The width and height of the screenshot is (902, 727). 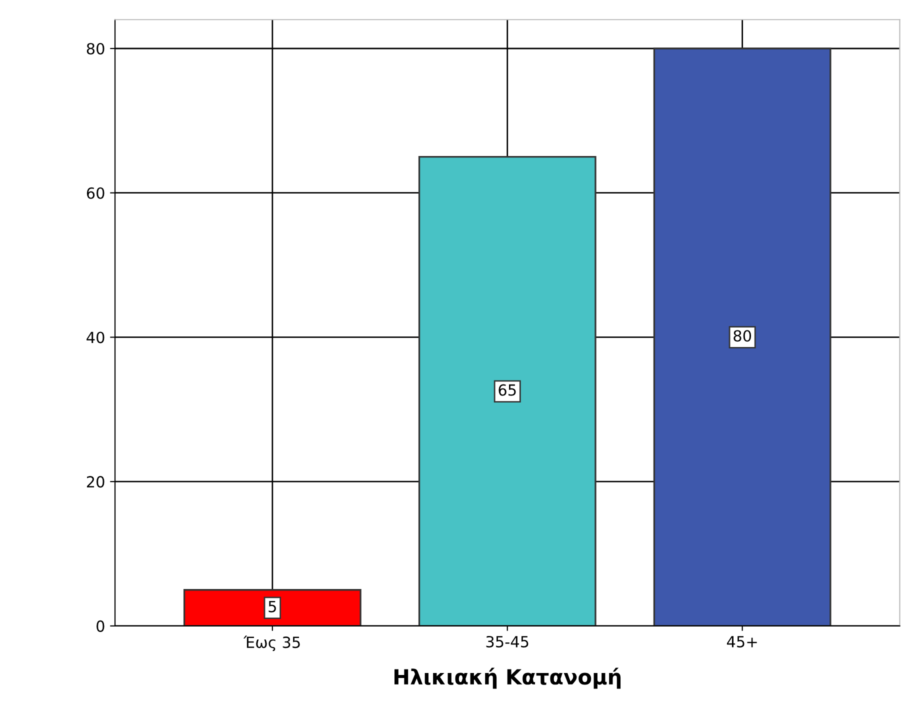 I want to click on data-label: 5, so click(x=272, y=606).